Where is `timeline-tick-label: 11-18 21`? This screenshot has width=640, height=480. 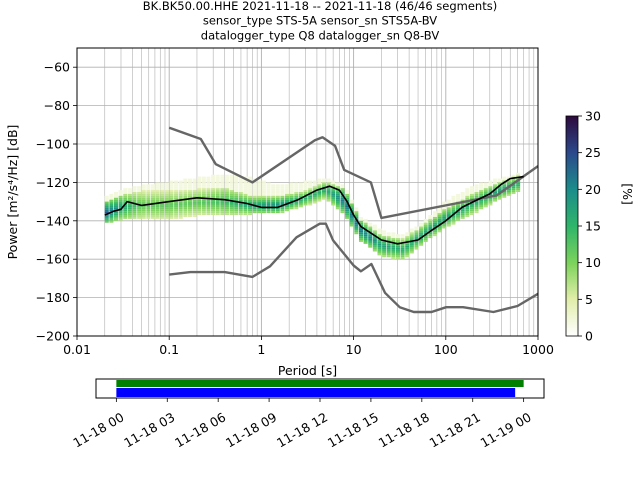
timeline-tick-label: 11-18 21 is located at coordinates (455, 429).